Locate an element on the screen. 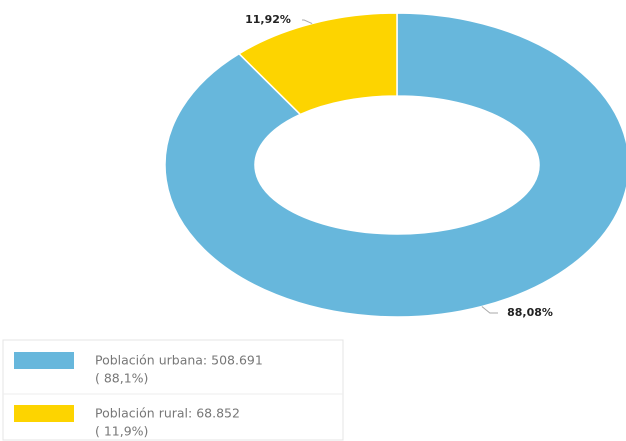  legend-label: Población urbana: 508.691 is located at coordinates (179, 360).